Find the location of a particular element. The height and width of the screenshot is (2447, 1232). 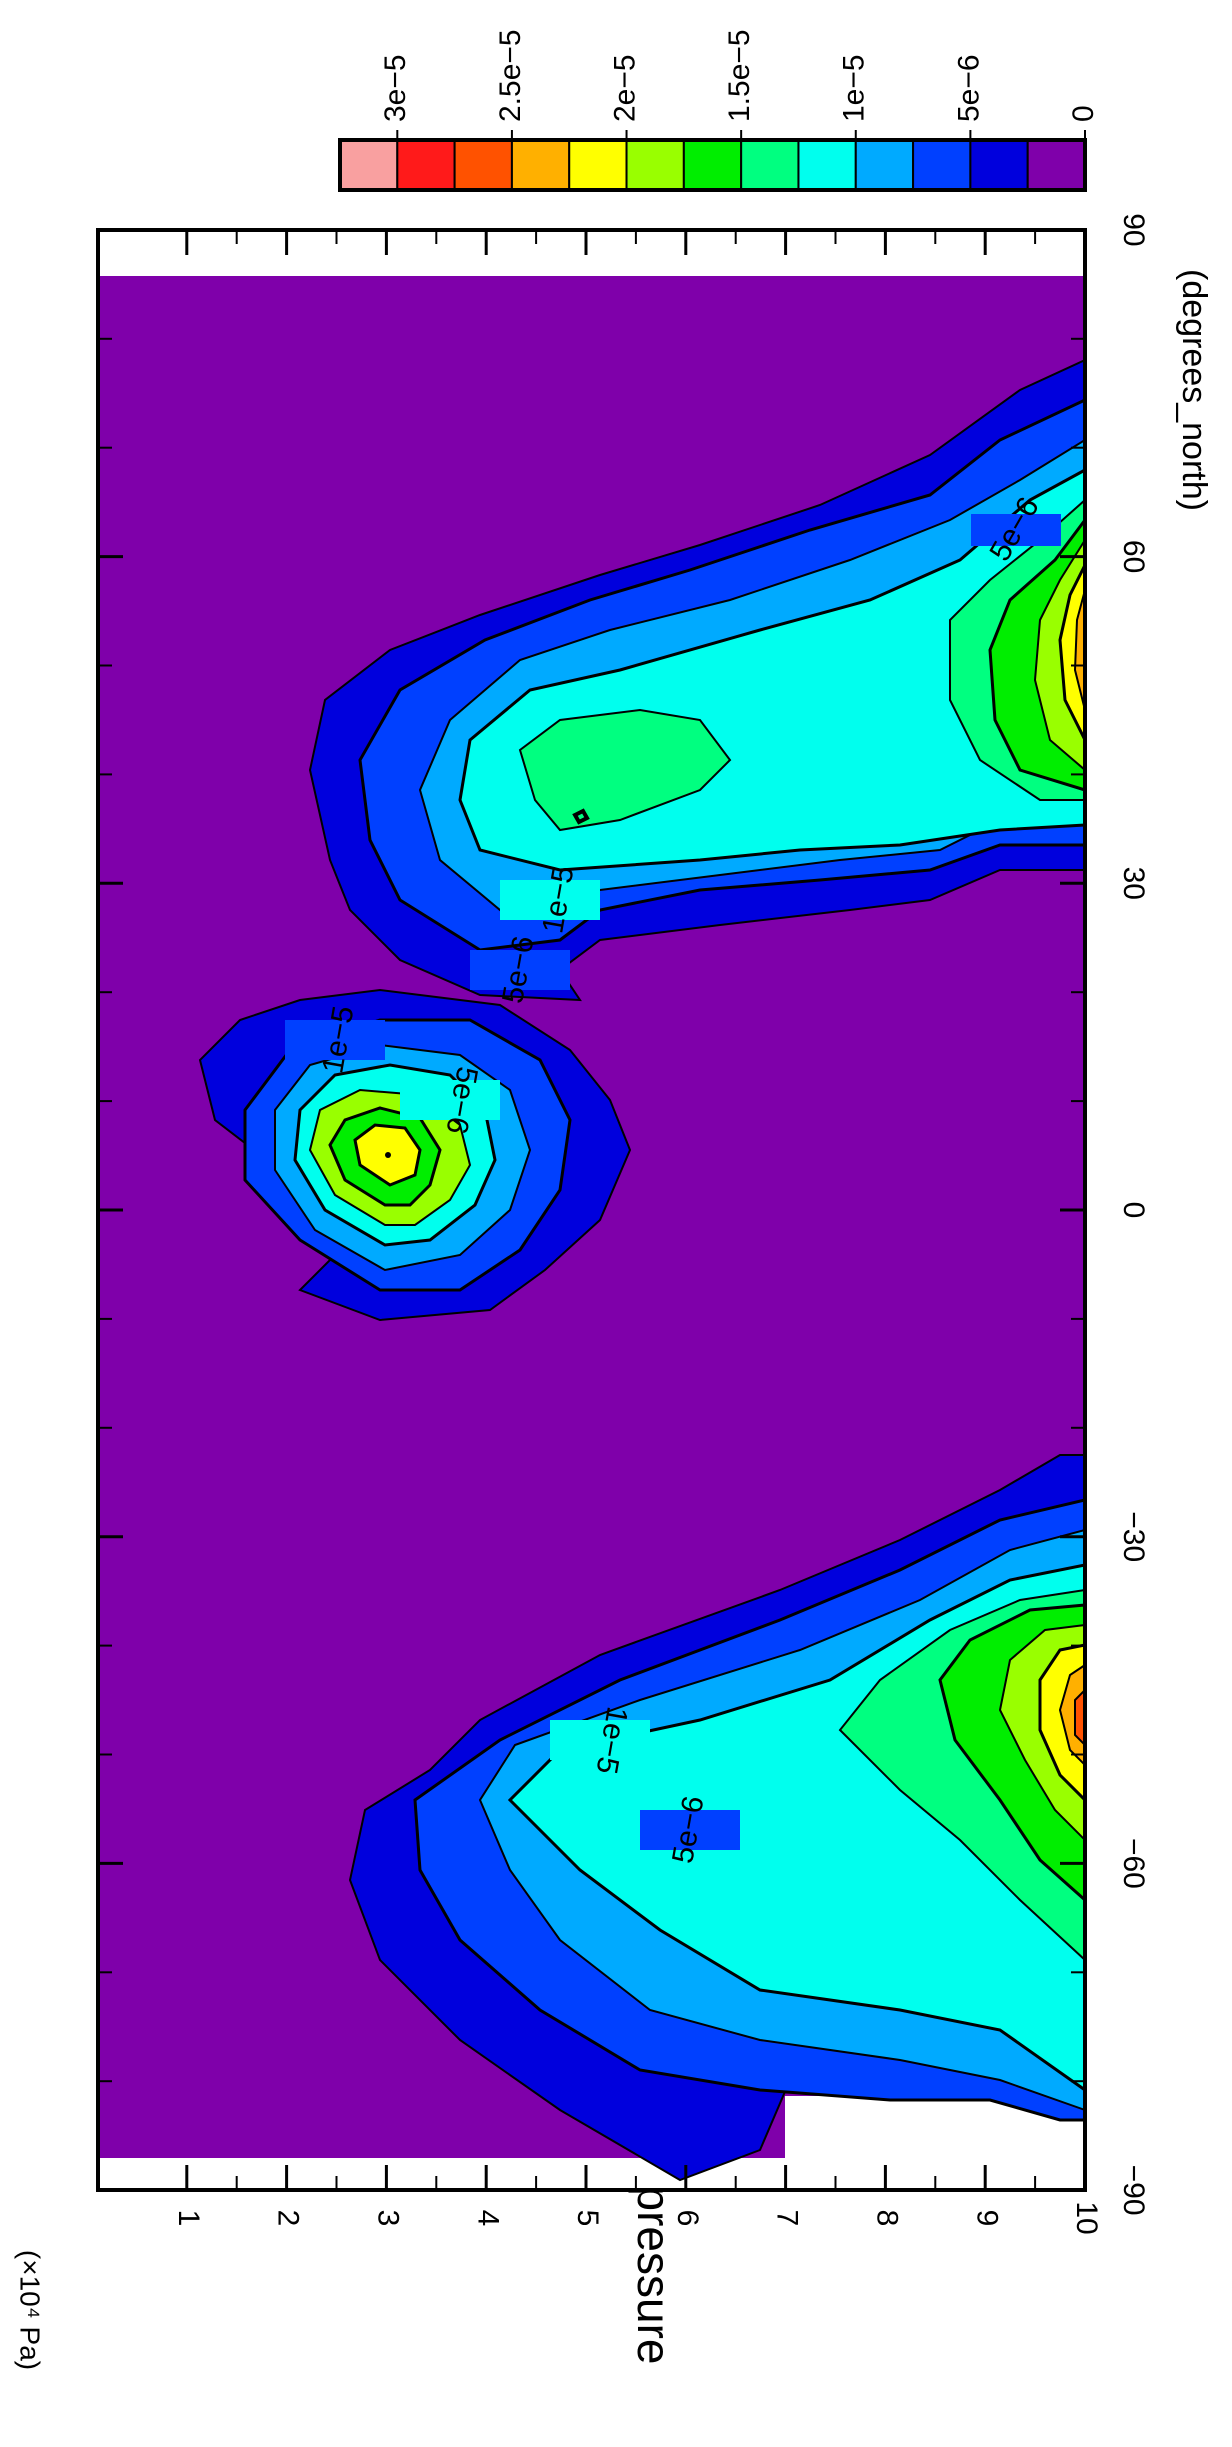

latitude-tick-label: 90 is located at coordinates (1133, 229).